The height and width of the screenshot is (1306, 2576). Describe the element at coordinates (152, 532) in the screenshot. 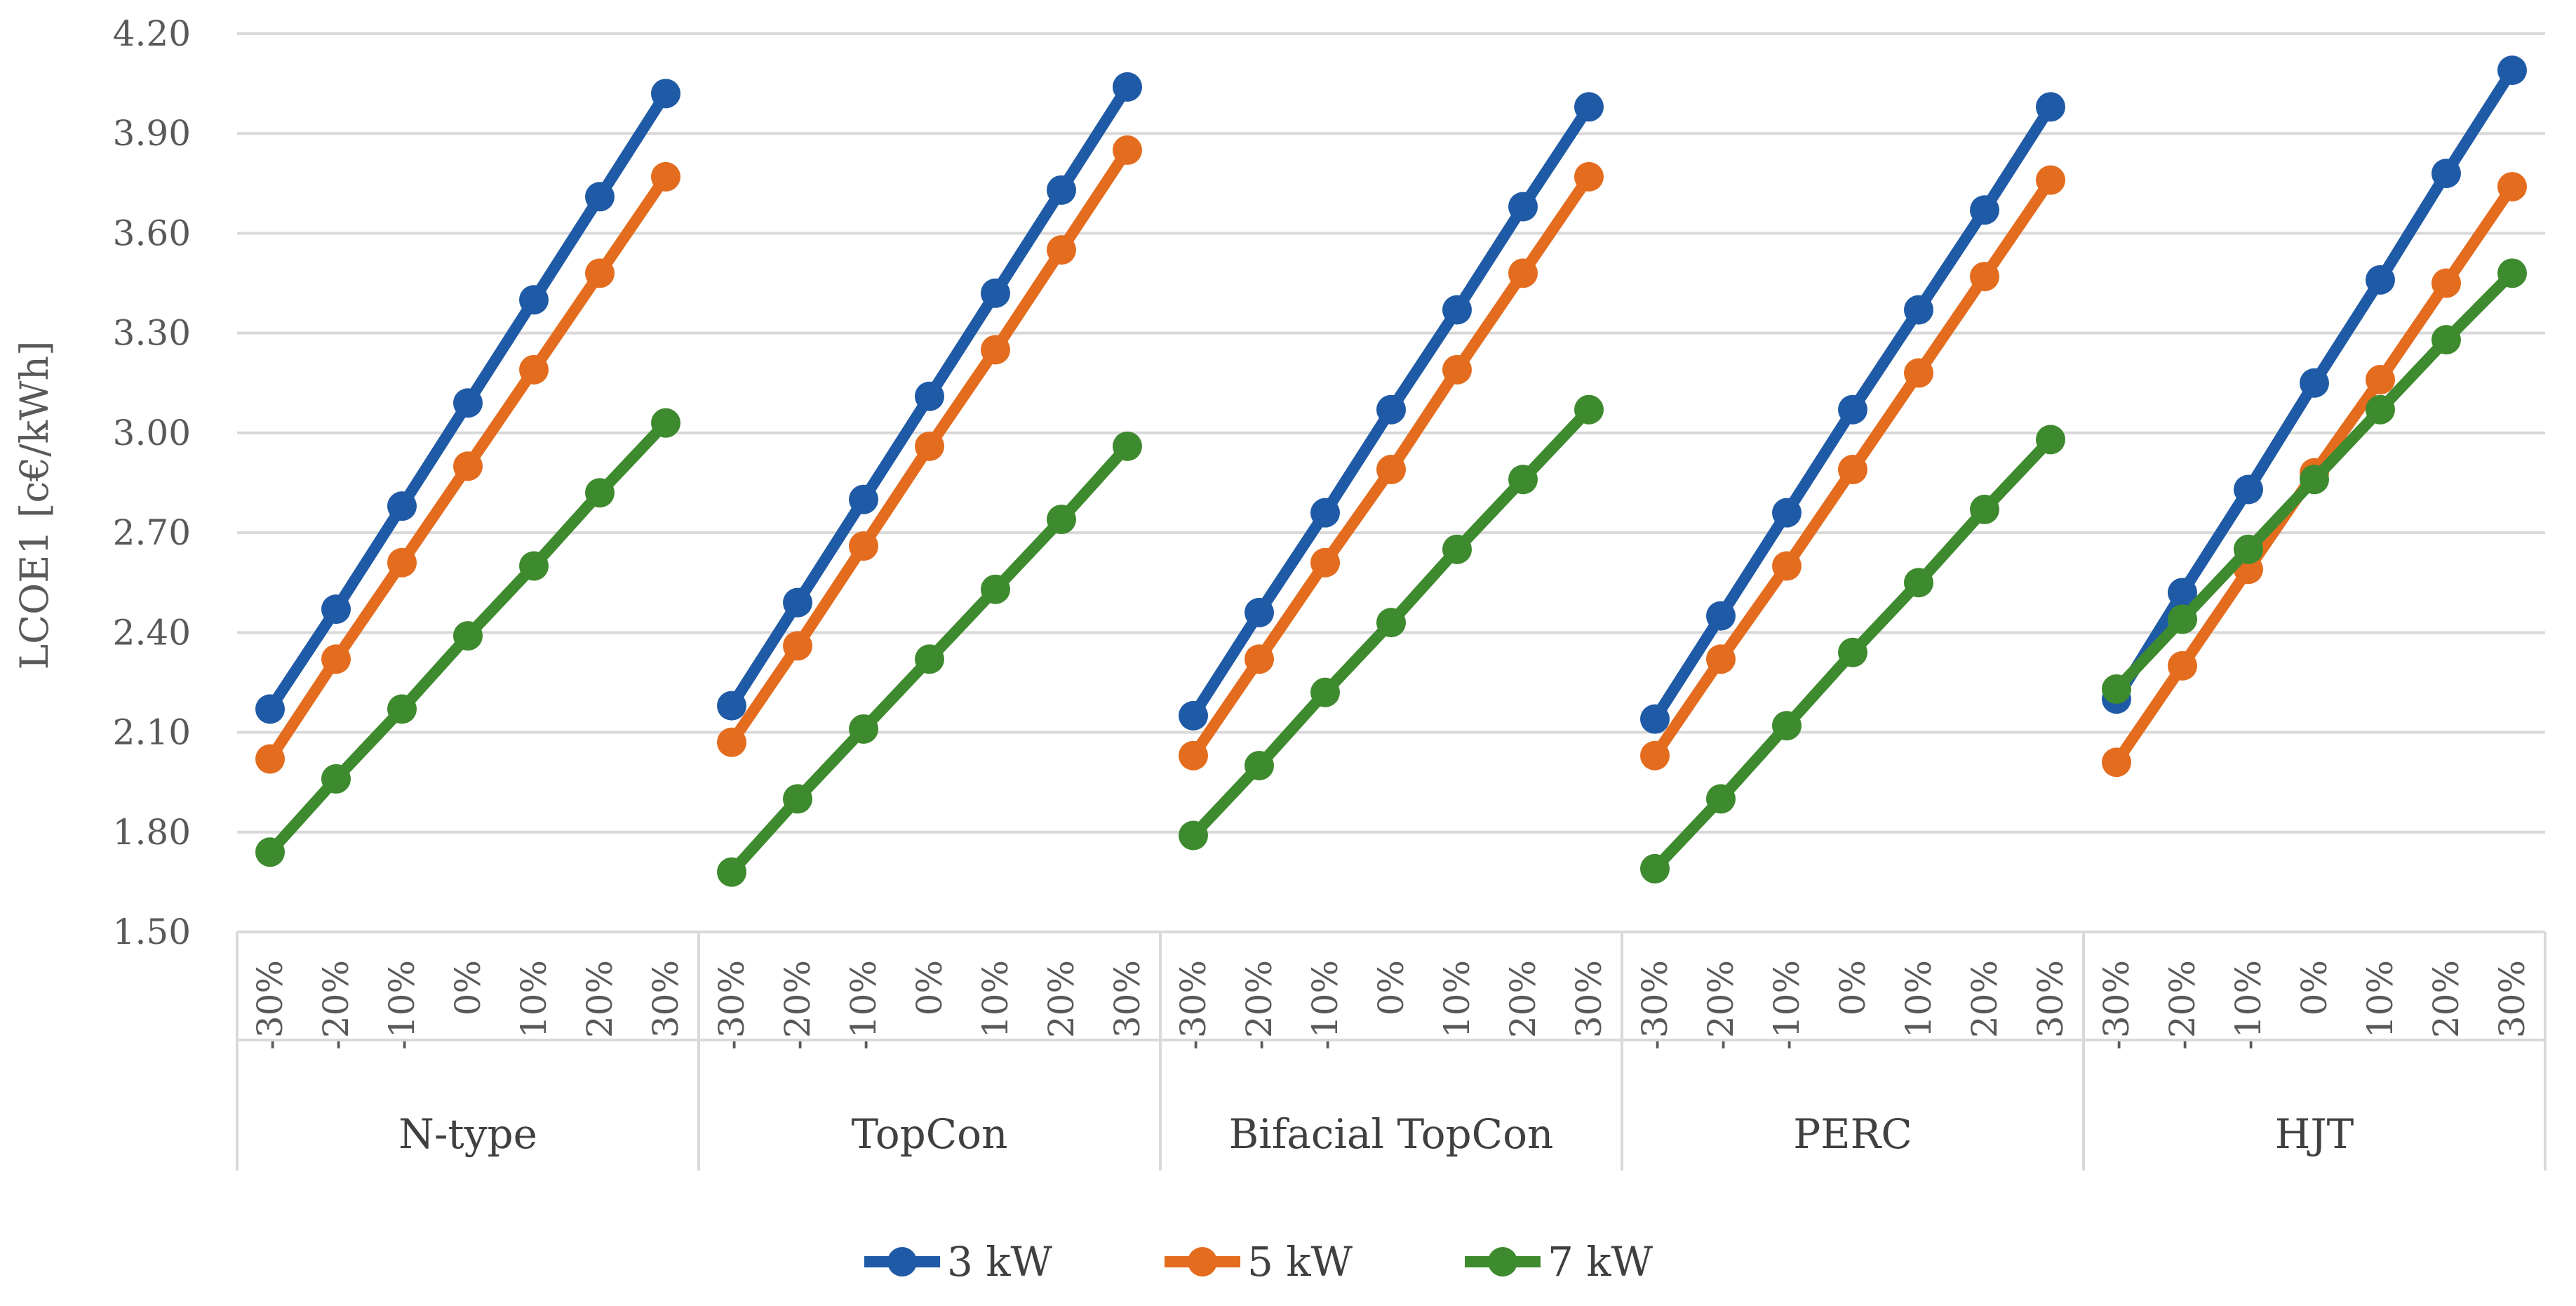

I see `y-tick-label: 2.70` at that location.